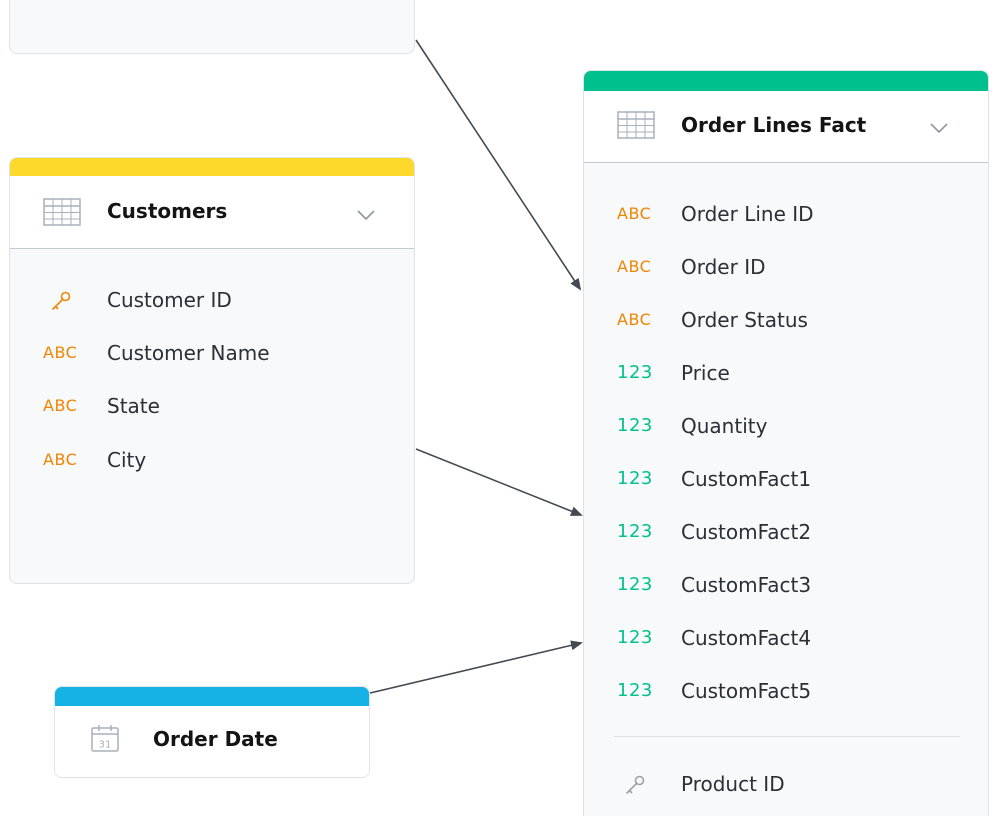 The height and width of the screenshot is (816, 1000). What do you see at coordinates (498, 165) in the screenshot?
I see `connector-top-to-order-lines` at bounding box center [498, 165].